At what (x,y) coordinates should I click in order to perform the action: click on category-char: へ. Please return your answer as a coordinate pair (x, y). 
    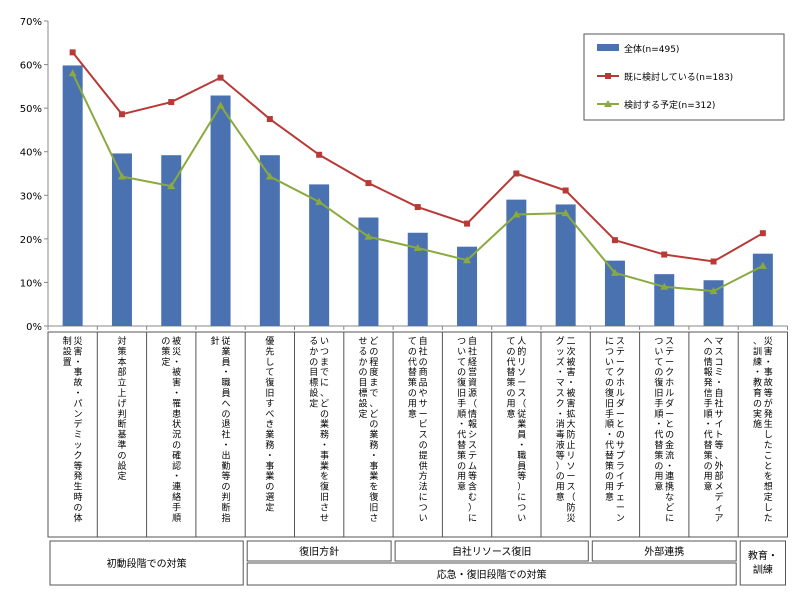
    Looking at the image, I should click on (225, 404).